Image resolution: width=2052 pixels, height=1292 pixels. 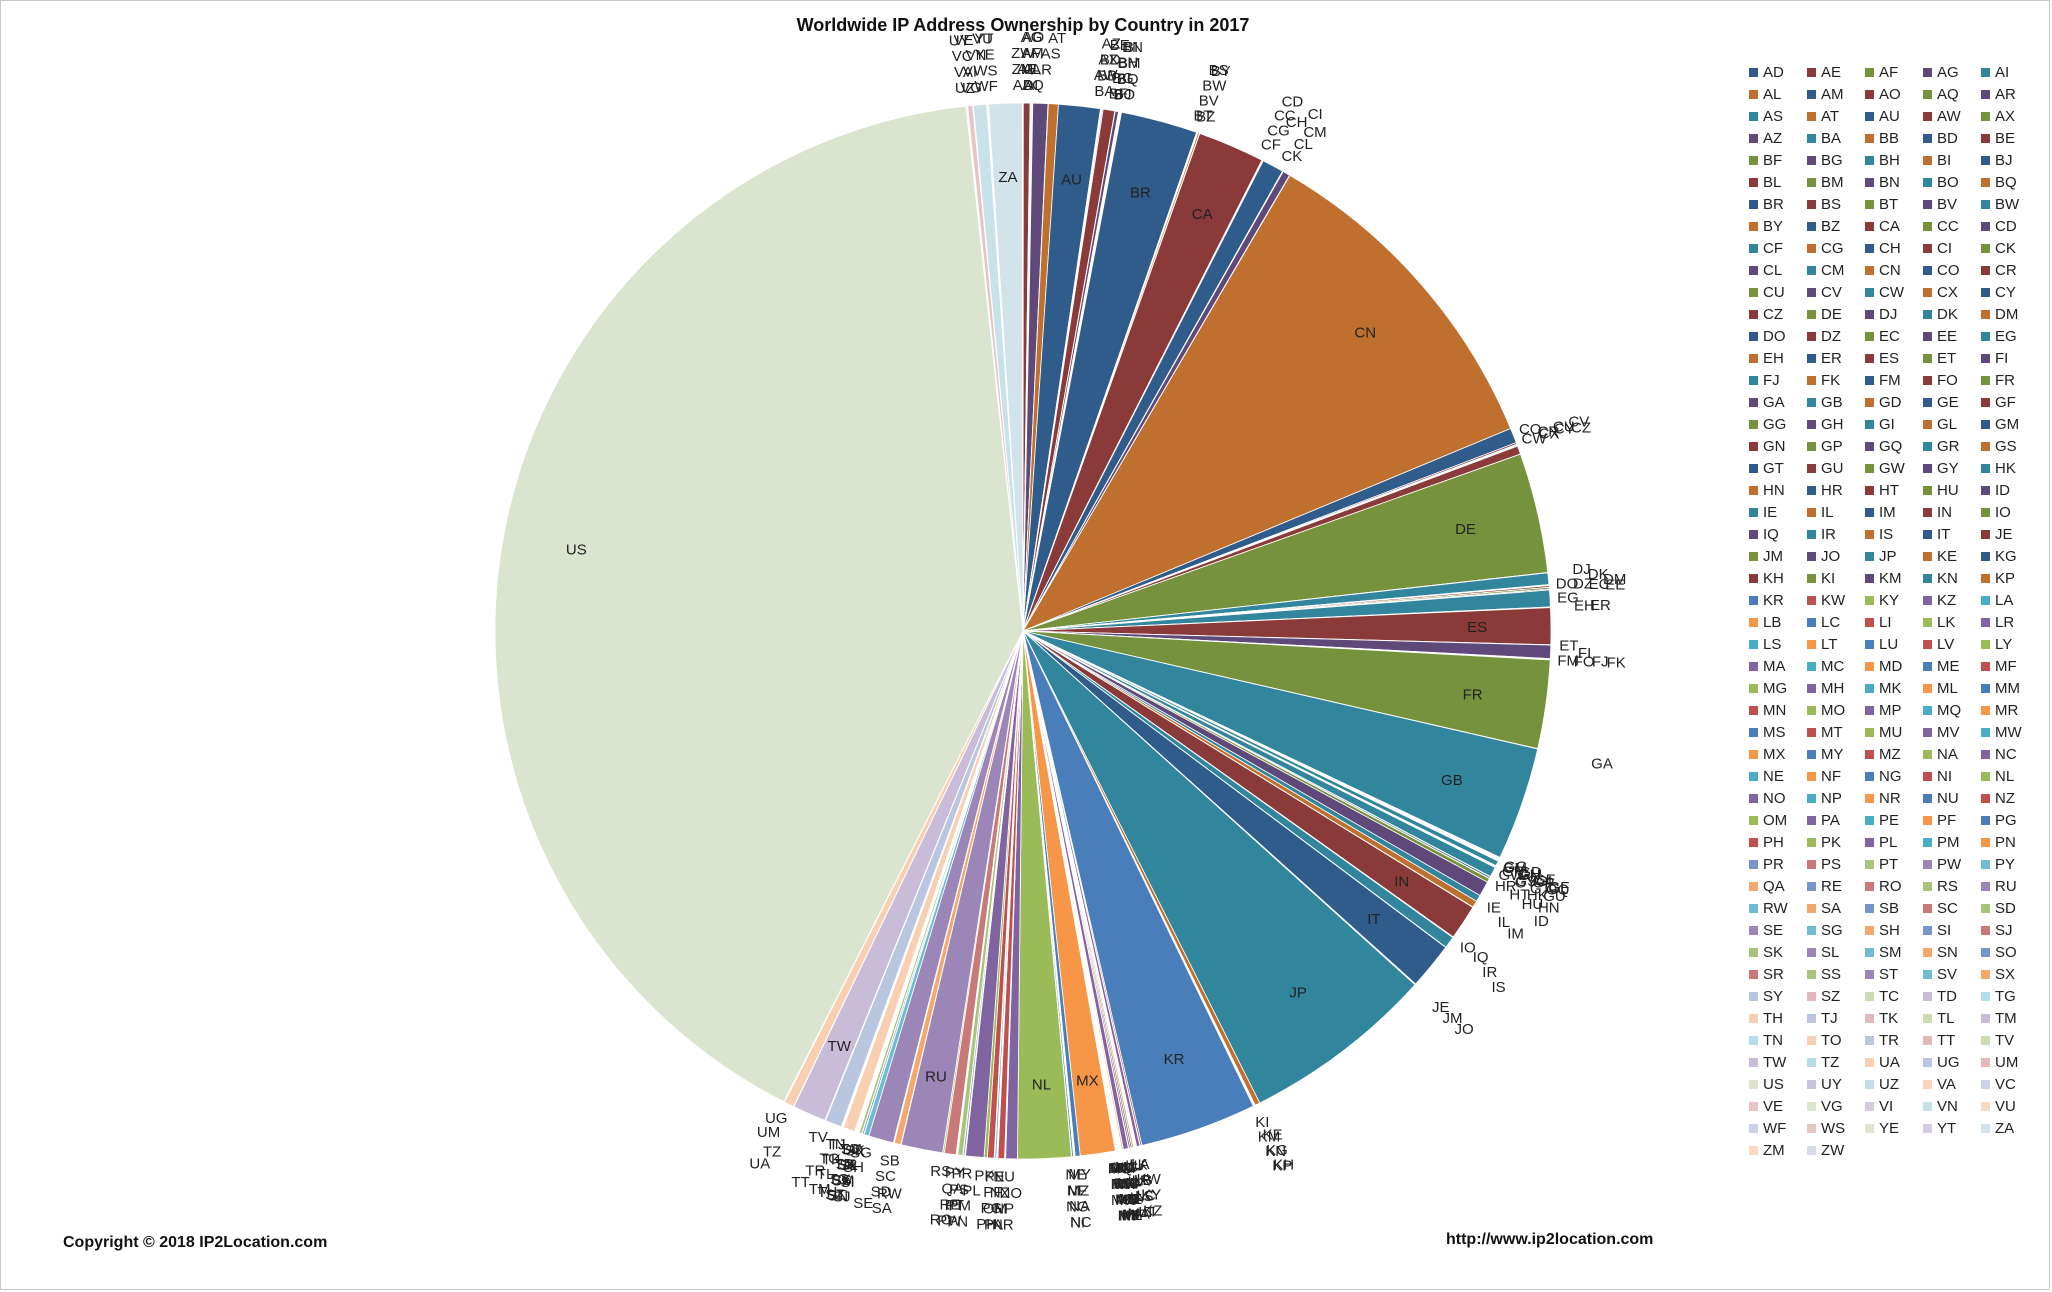 I want to click on legend-swatch-wf, so click(x=1753, y=1128).